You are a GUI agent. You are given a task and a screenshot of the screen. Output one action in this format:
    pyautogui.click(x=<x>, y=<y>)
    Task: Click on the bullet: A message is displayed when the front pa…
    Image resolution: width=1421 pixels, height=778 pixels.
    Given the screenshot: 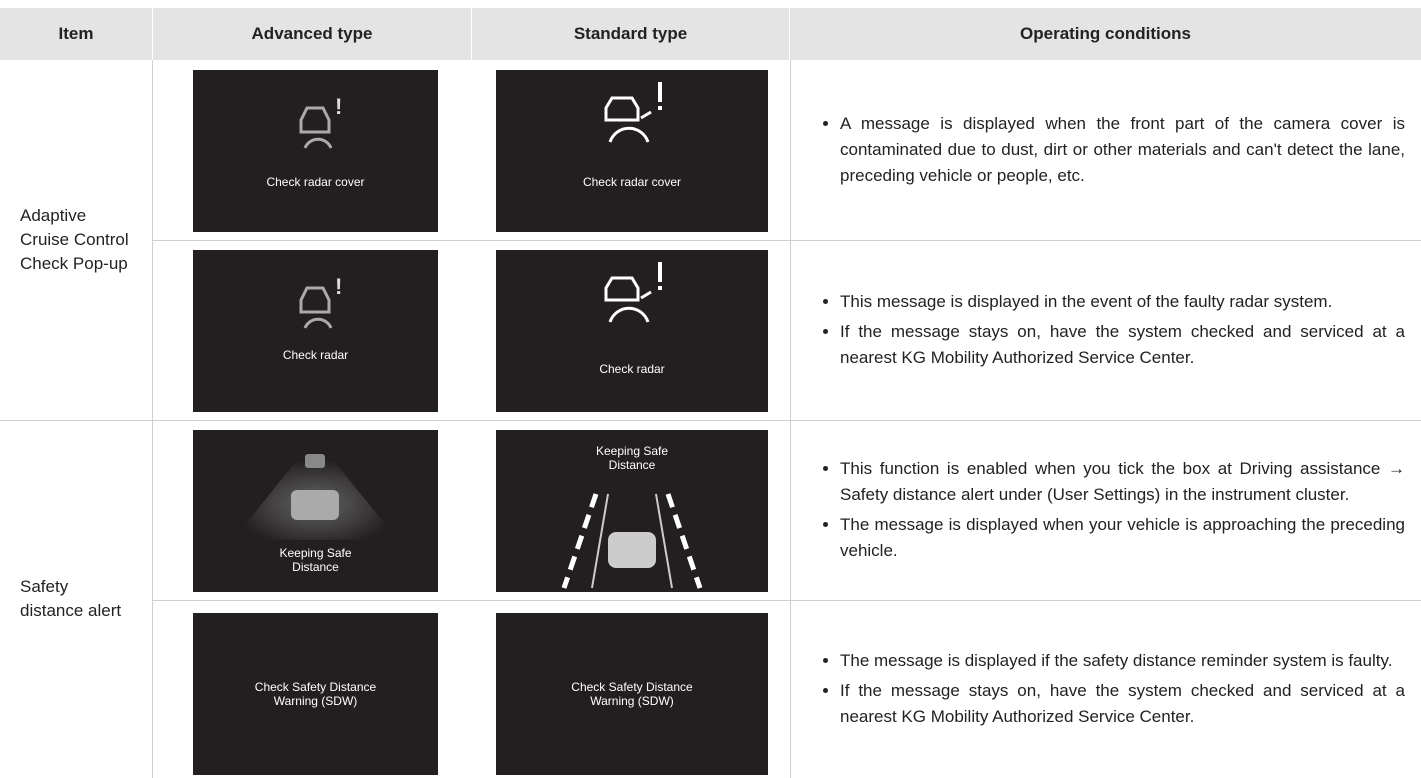 What is the action you would take?
    pyautogui.click(x=1122, y=150)
    